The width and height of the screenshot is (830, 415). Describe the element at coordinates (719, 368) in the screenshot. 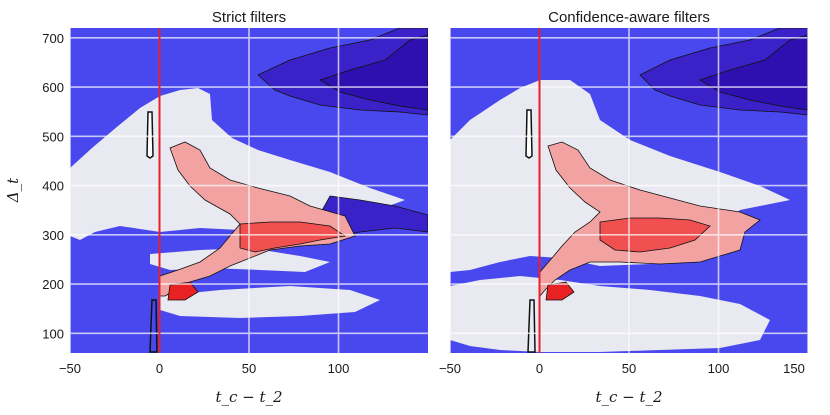

I see `xtick-label-confidence: 100` at that location.